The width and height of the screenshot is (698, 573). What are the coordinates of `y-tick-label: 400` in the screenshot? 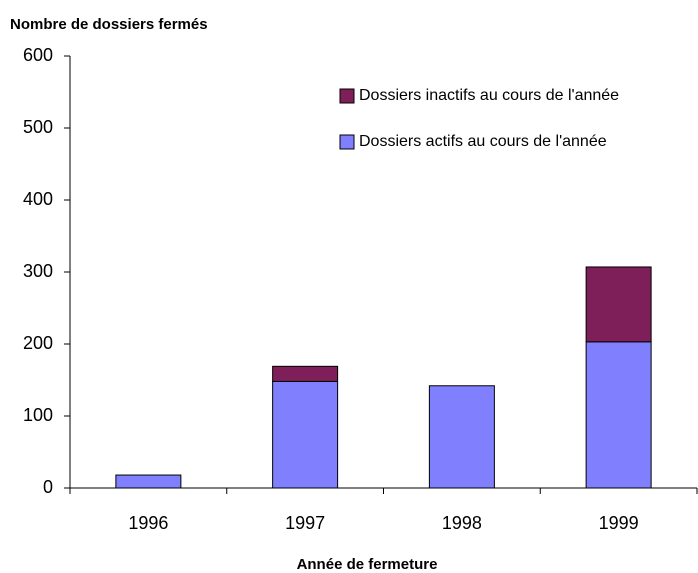 It's located at (38, 199).